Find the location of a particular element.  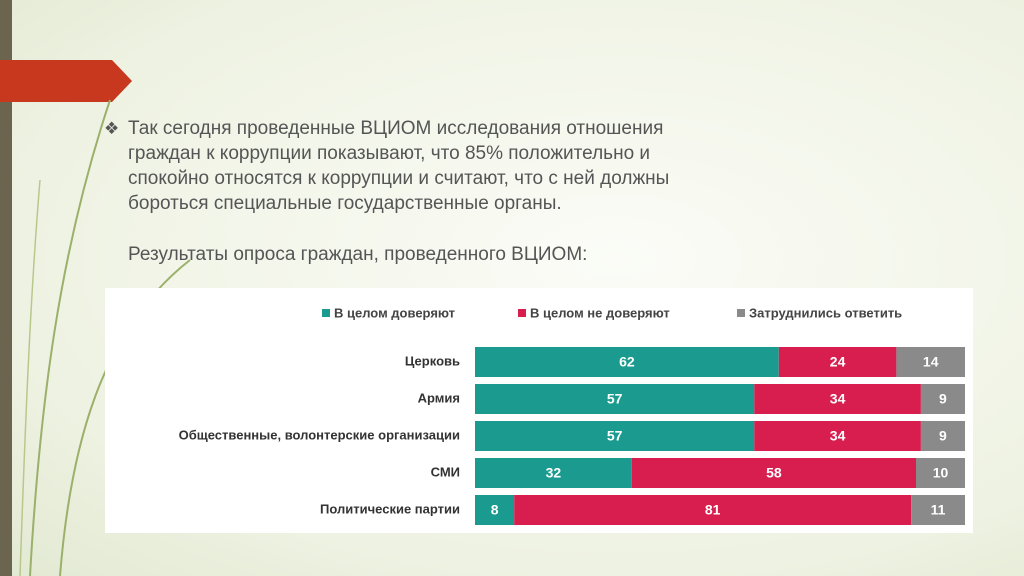

value-label: 32 is located at coordinates (554, 473).